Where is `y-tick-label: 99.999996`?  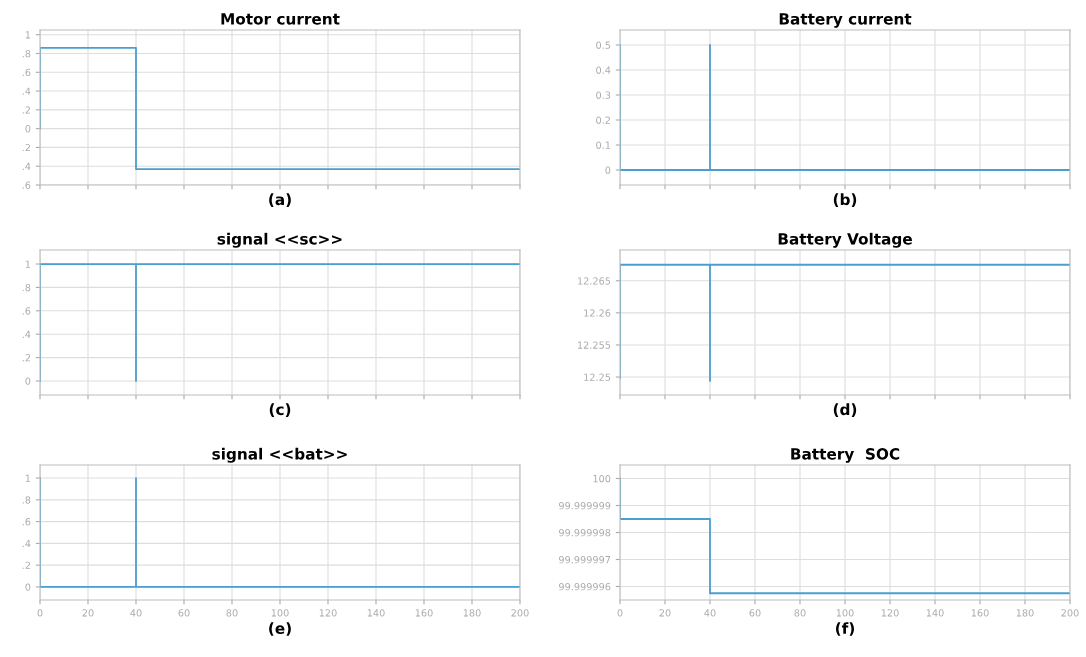 y-tick-label: 99.999996 is located at coordinates (585, 586).